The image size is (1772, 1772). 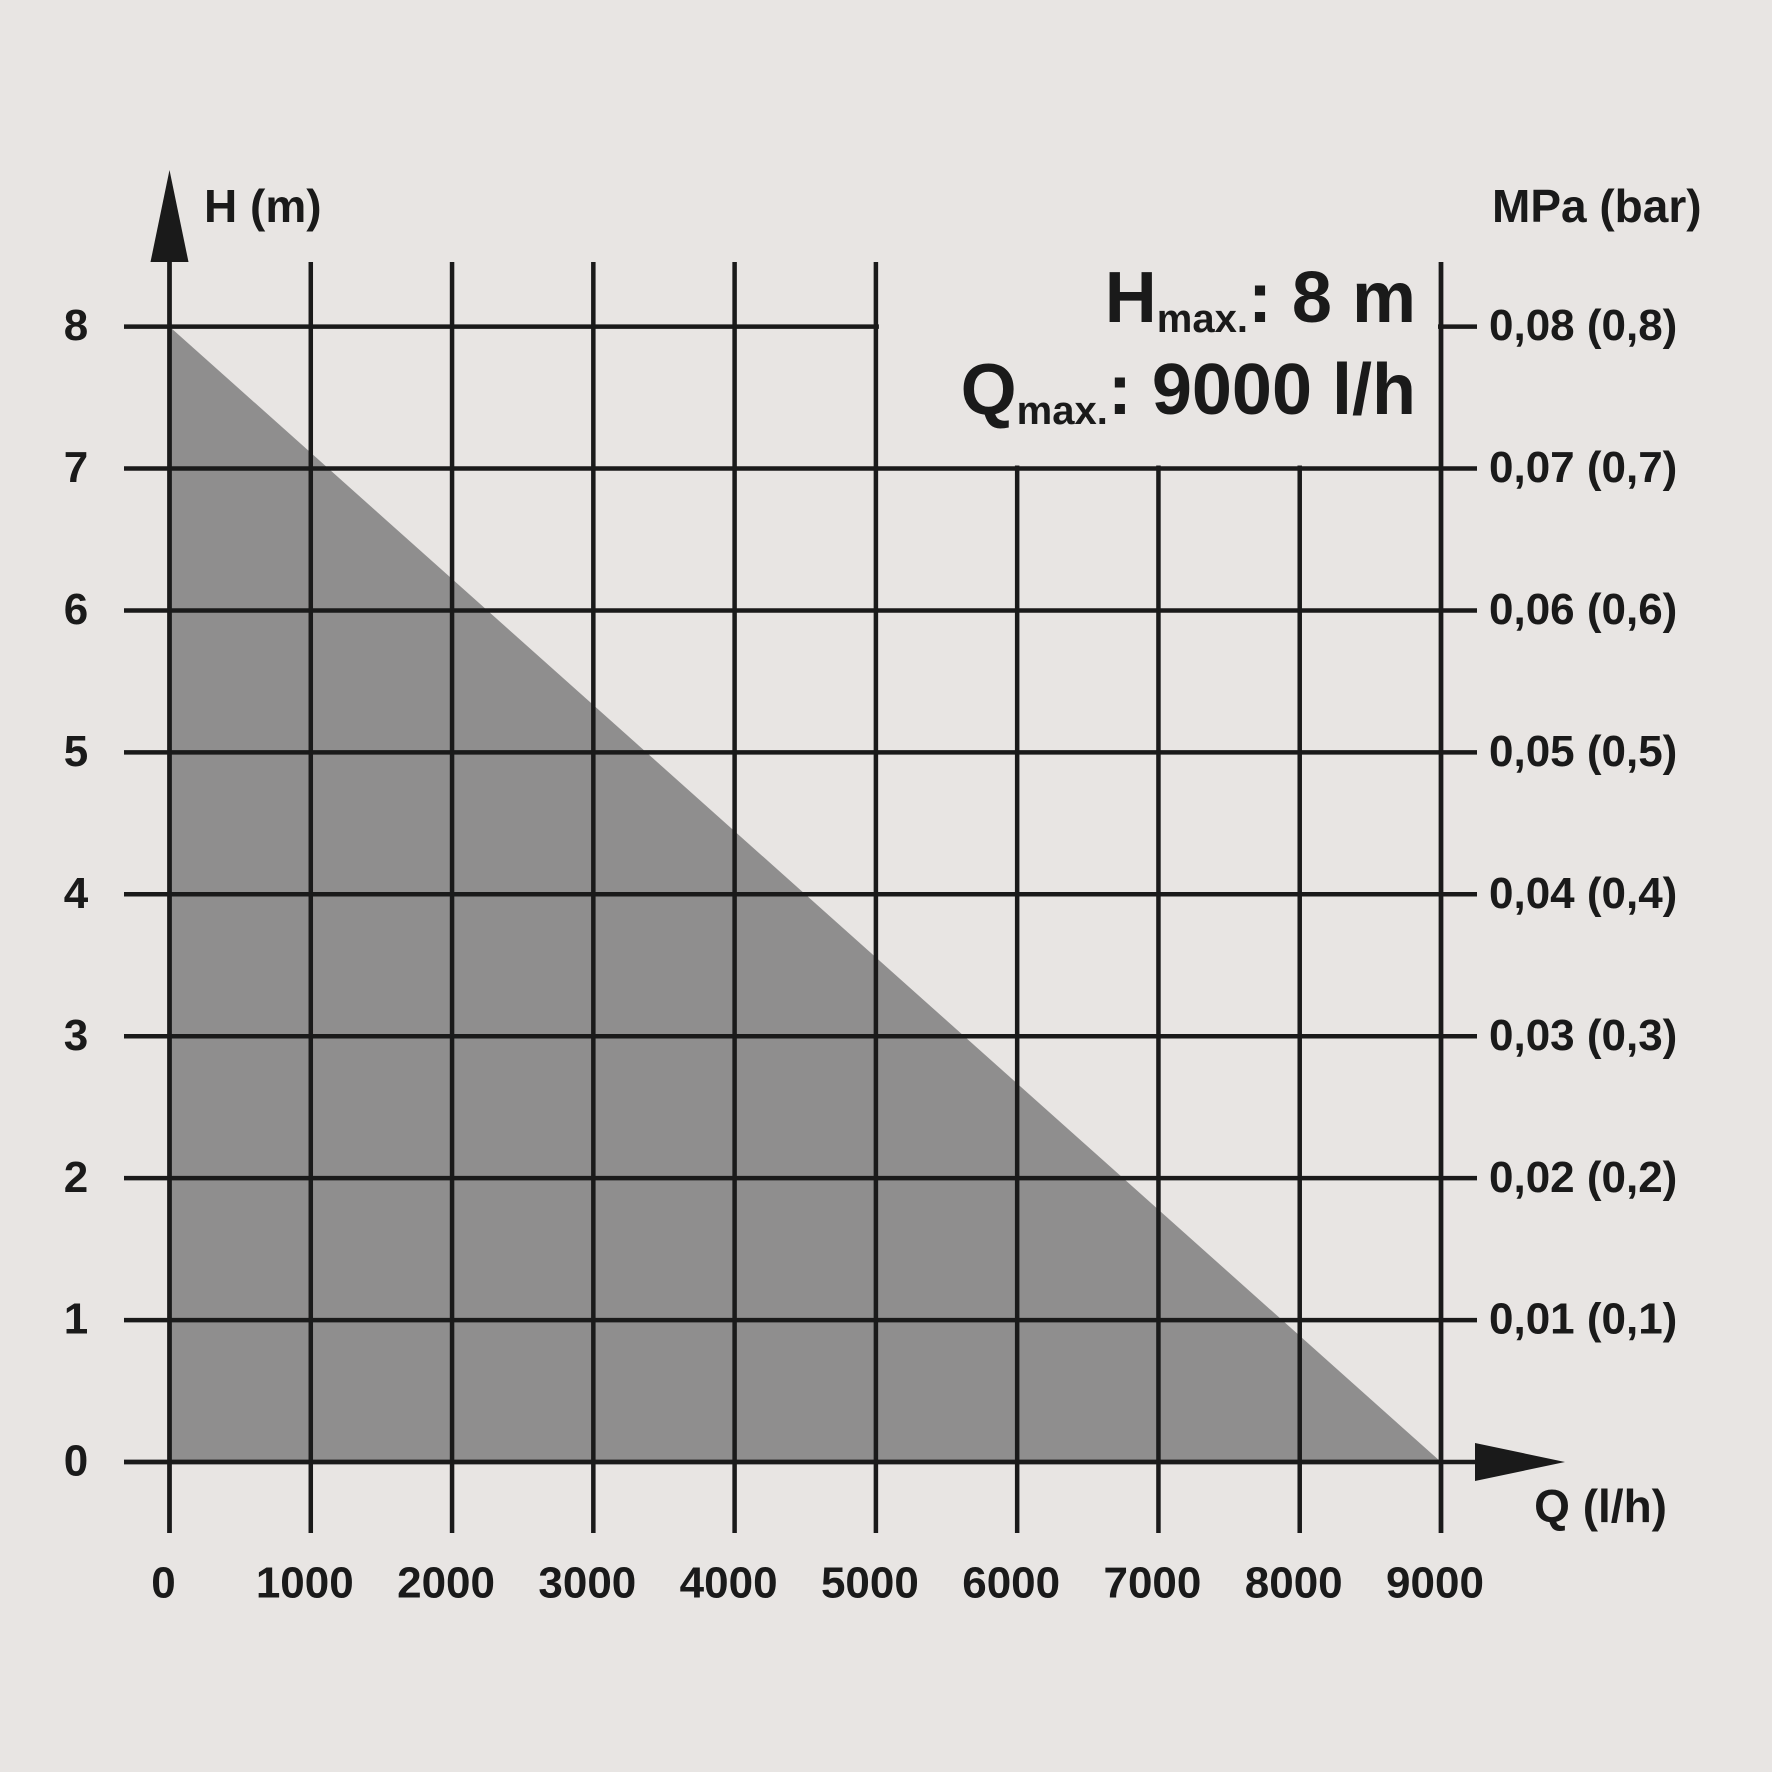 I want to click on x-tick-label: 5000, so click(x=870, y=1583).